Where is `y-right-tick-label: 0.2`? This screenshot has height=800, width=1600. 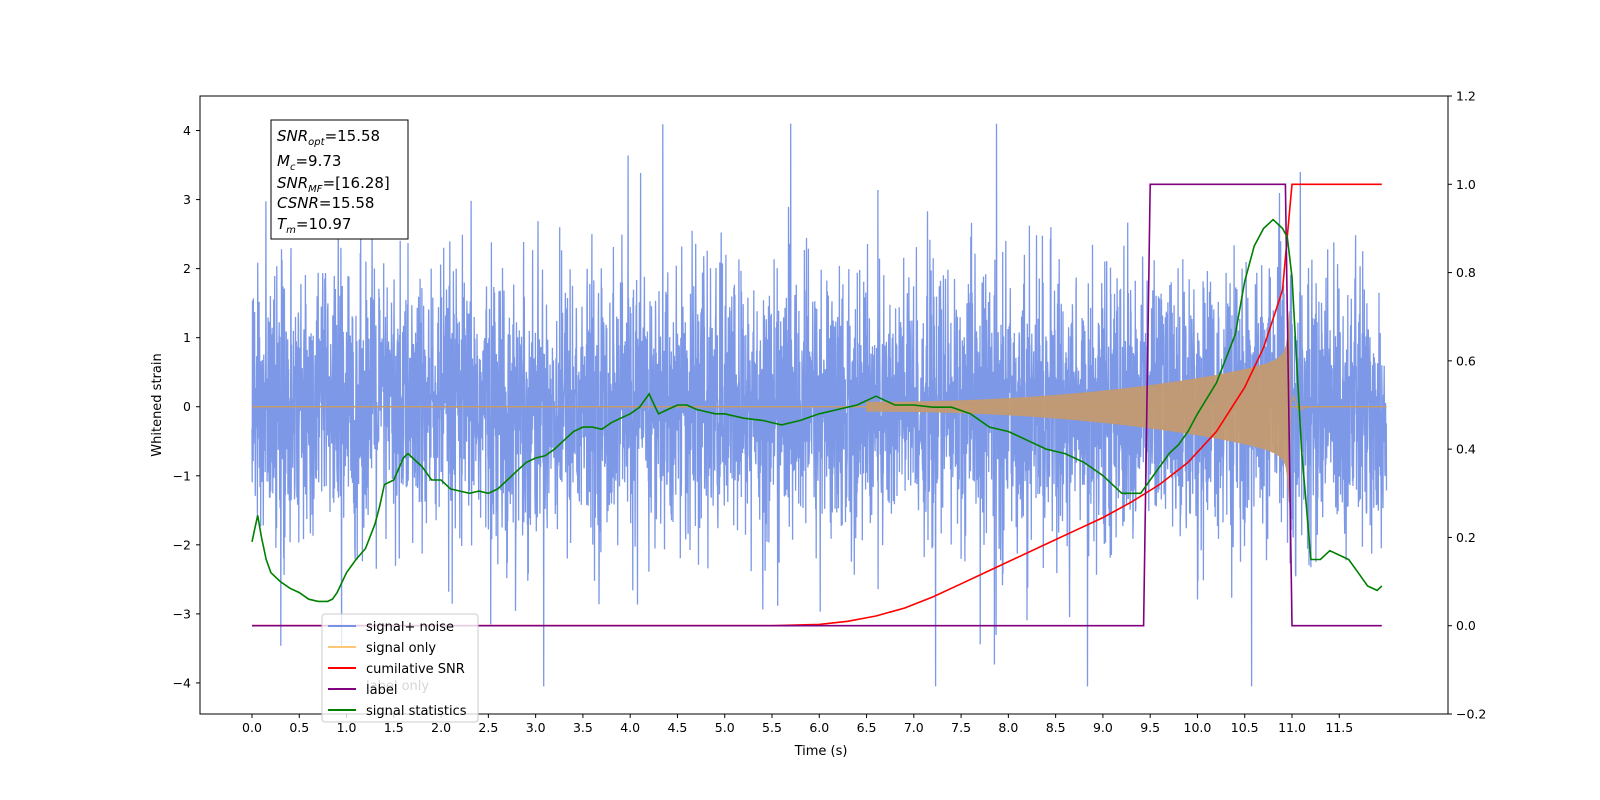 y-right-tick-label: 0.2 is located at coordinates (1466, 537).